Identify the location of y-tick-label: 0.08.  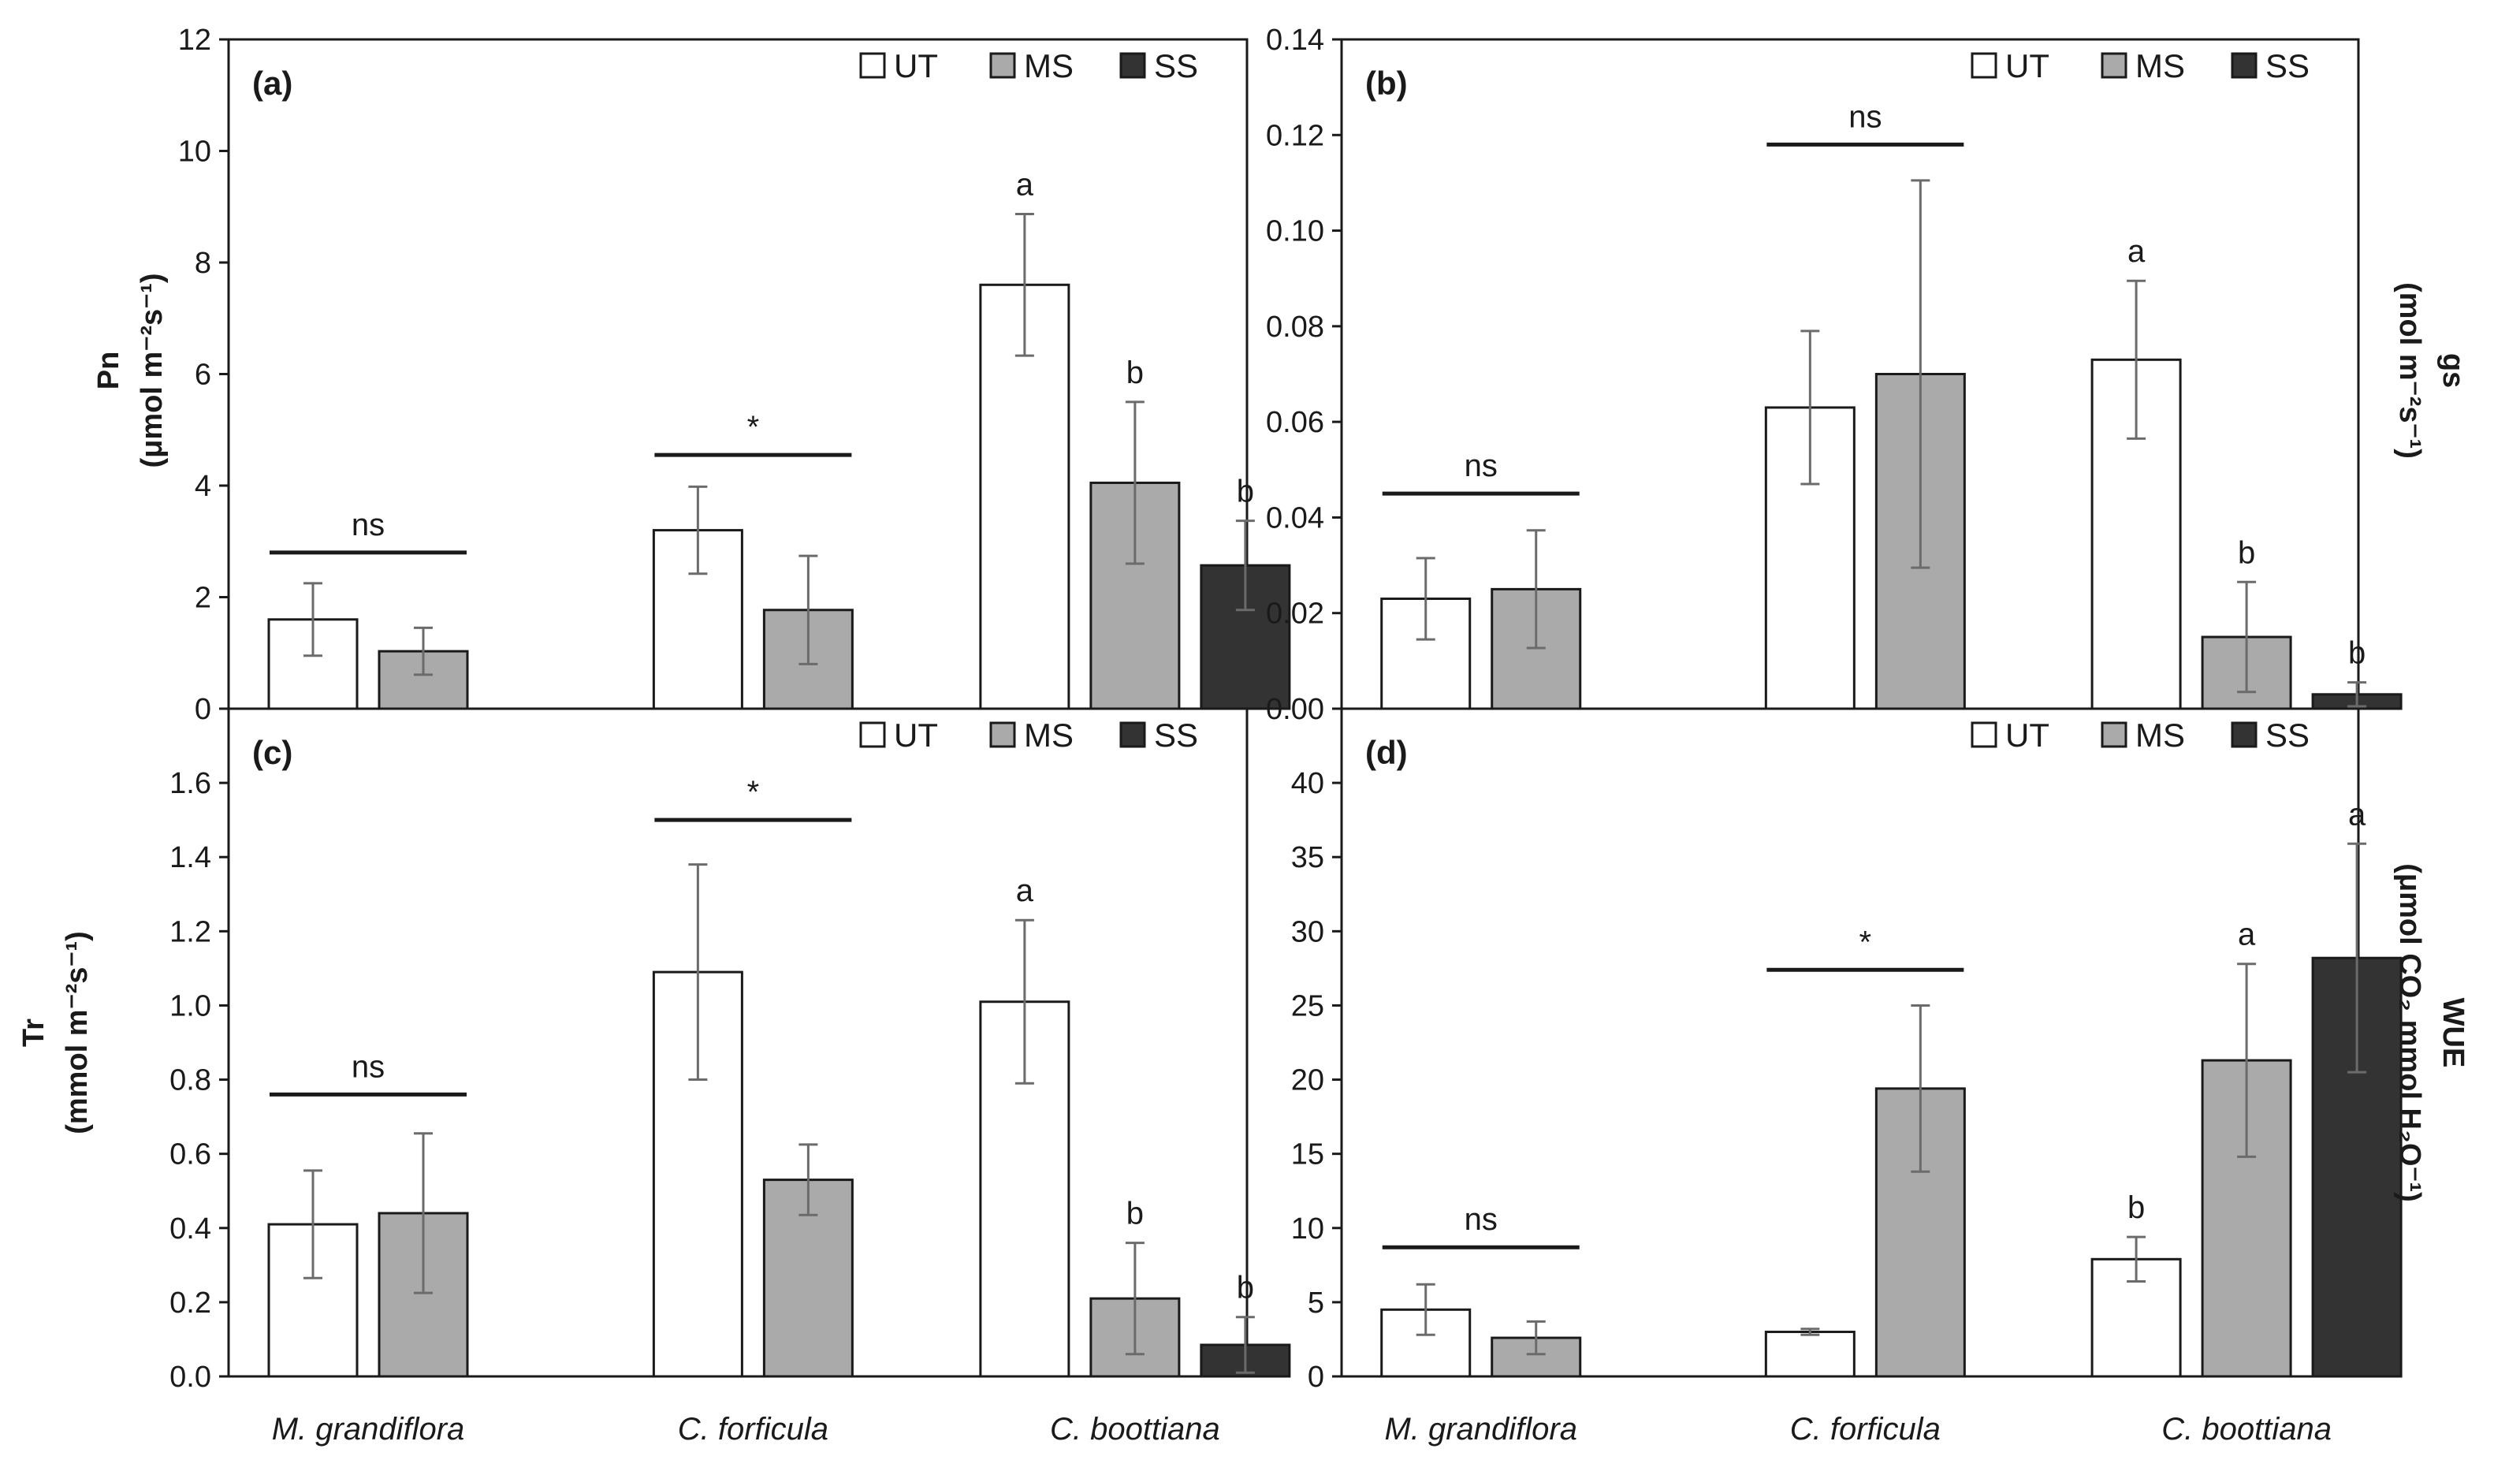
(1295, 327).